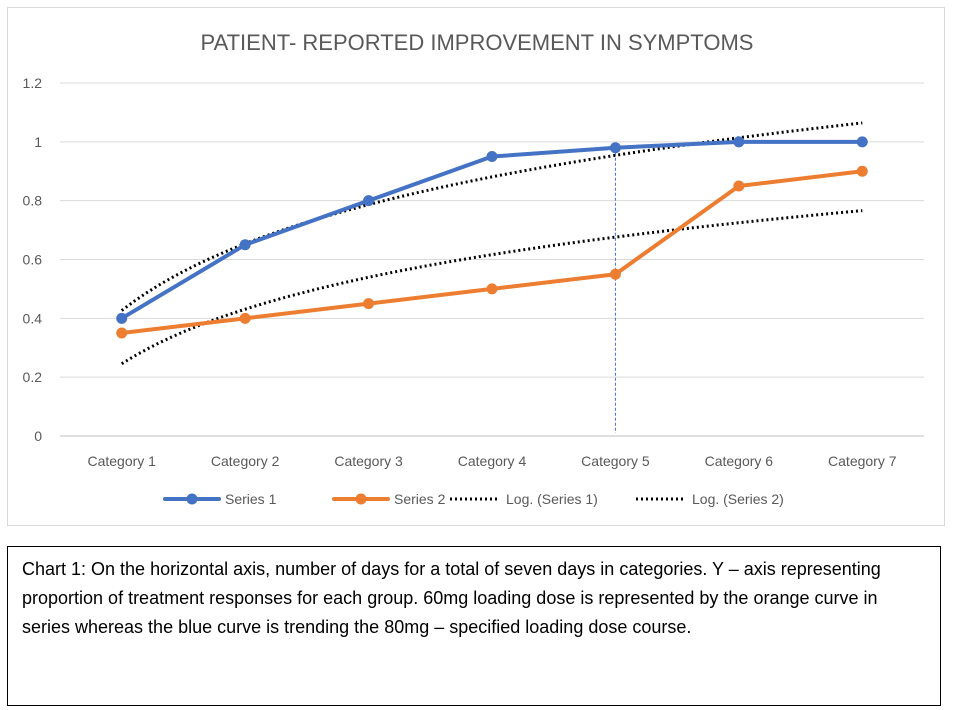 The width and height of the screenshot is (953, 710). What do you see at coordinates (368, 461) in the screenshot?
I see `x-tick-label: Category 3` at bounding box center [368, 461].